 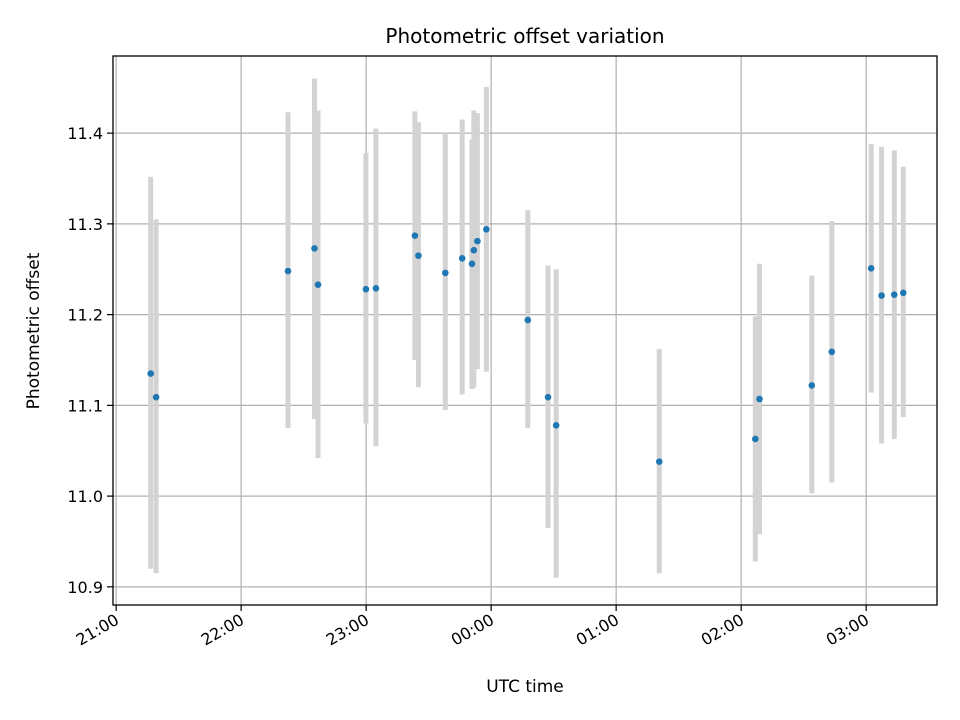 What do you see at coordinates (85, 224) in the screenshot?
I see `y-tick-label: 11.3` at bounding box center [85, 224].